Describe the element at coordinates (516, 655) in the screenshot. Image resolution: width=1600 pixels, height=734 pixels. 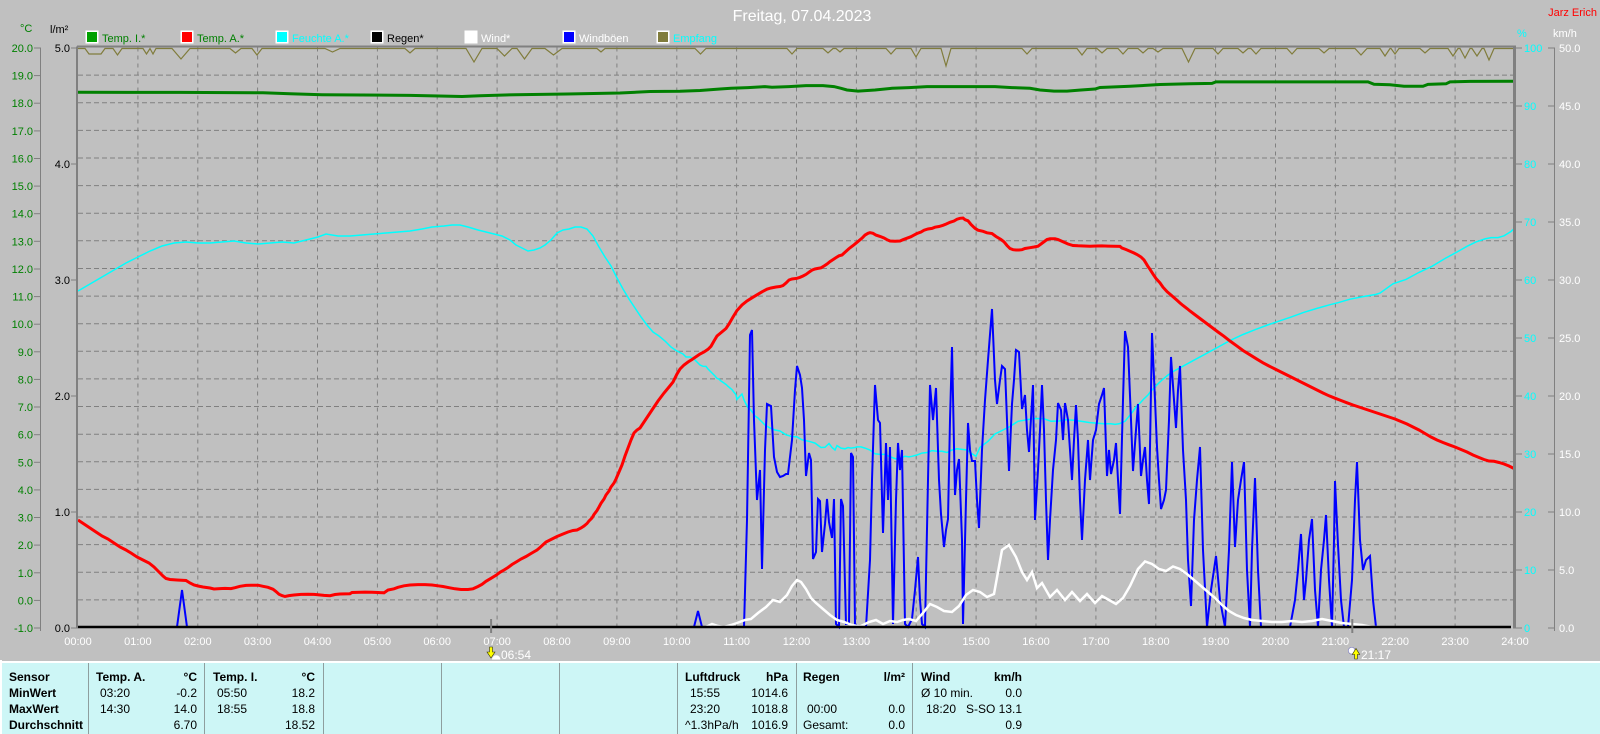
I see `svg-text: 06:54` at that location.